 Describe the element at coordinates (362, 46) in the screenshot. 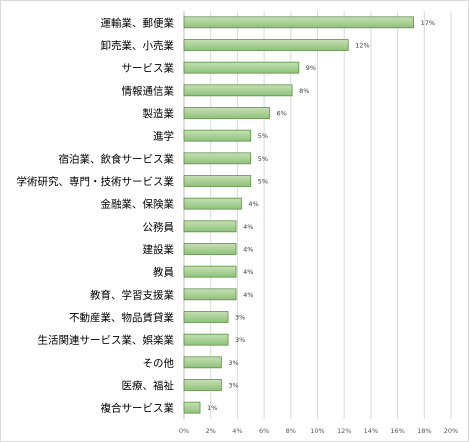

I see `data-label: 12%` at that location.